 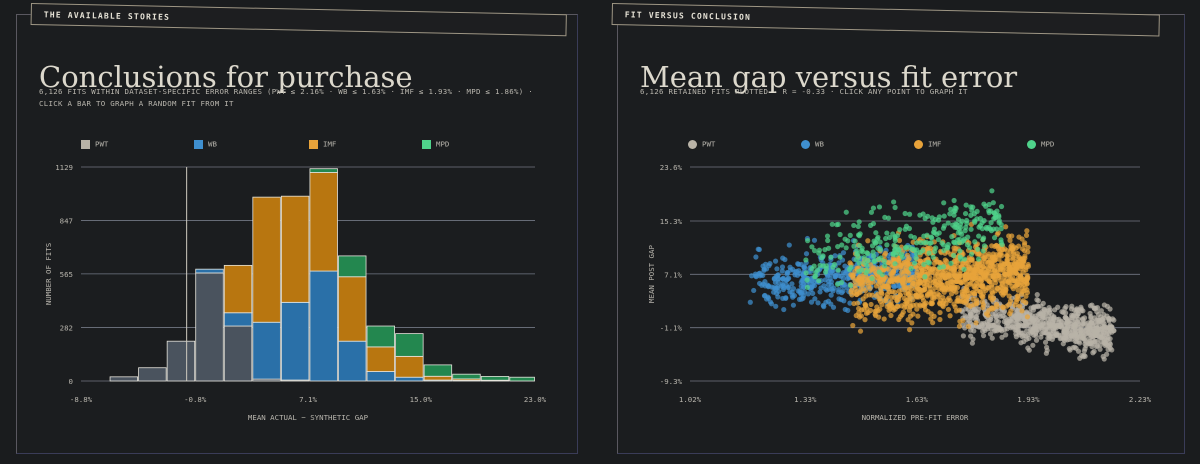 I want to click on legend-label: MPD, so click(x=443, y=144).